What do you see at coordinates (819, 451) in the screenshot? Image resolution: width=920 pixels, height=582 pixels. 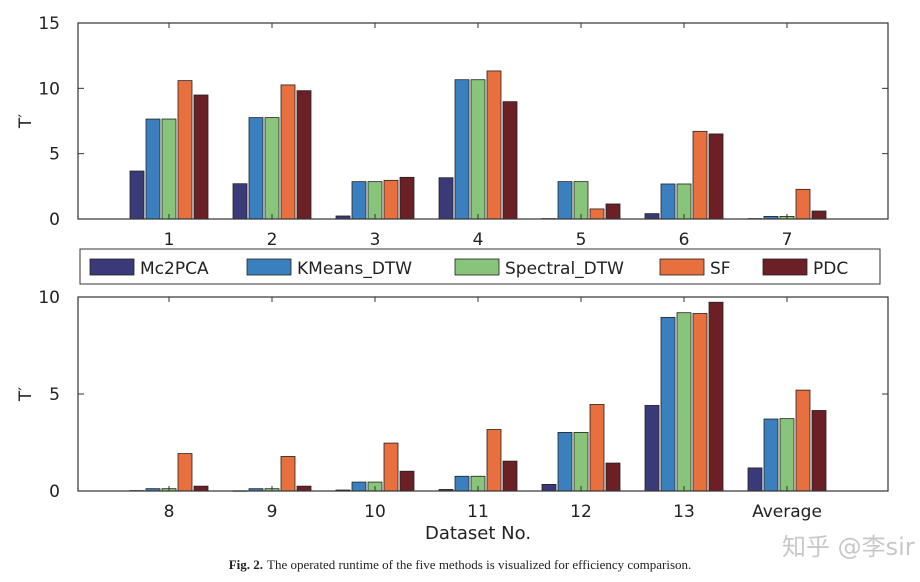 I see `bar-pdc-average` at bounding box center [819, 451].